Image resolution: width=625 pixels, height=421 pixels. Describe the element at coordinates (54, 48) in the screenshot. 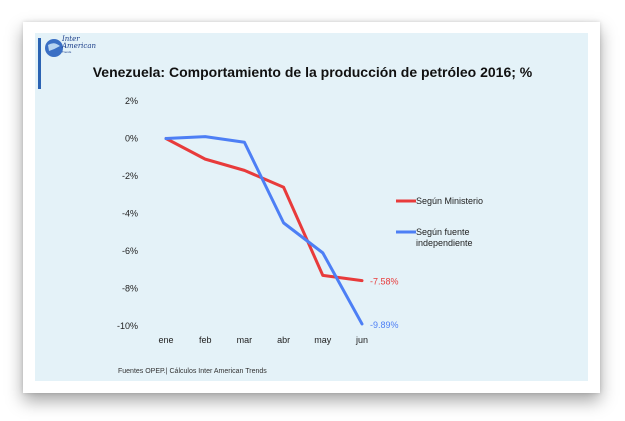

I see `globe-icon` at that location.